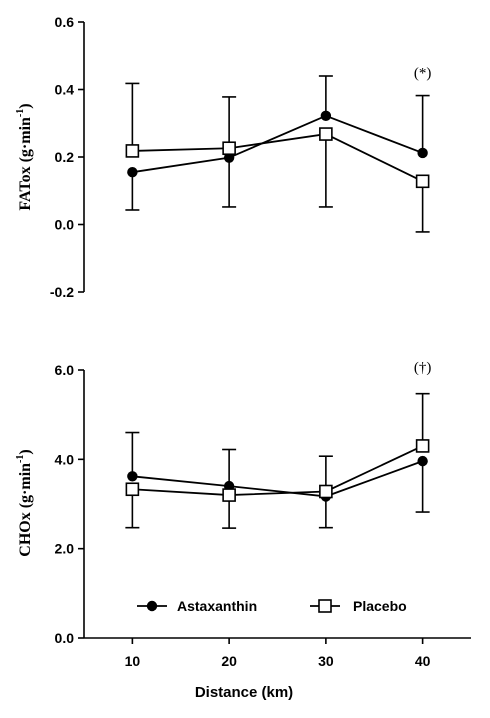 The height and width of the screenshot is (718, 490). What do you see at coordinates (423, 368) in the screenshot?
I see `chox-annotation: (†)` at bounding box center [423, 368].